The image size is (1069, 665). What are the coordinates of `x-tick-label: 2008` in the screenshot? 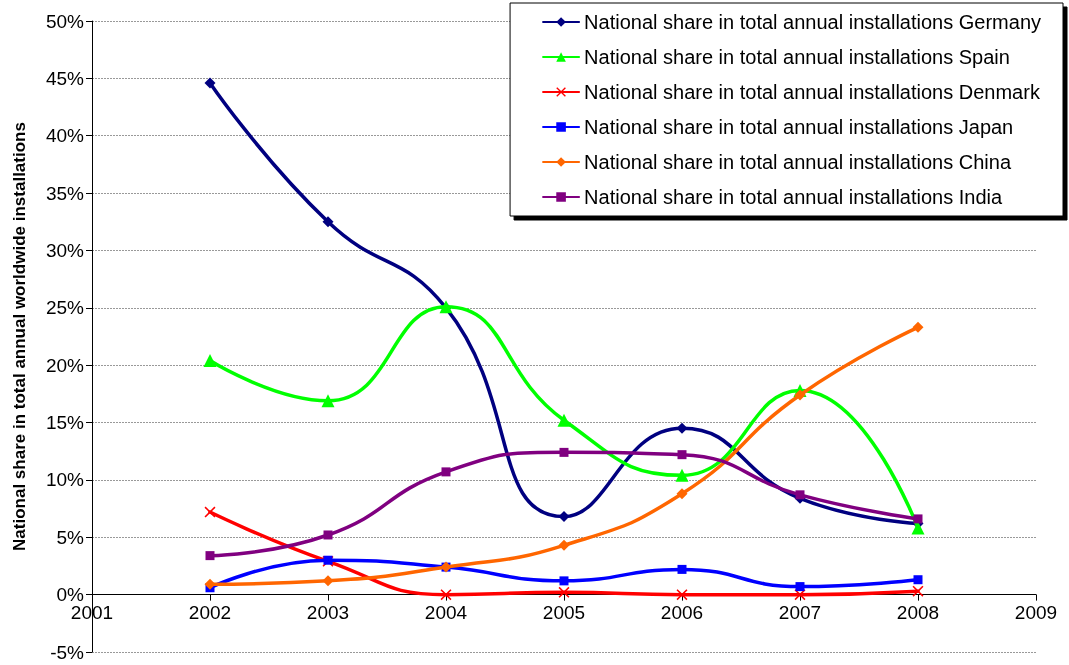 It's located at (918, 612).